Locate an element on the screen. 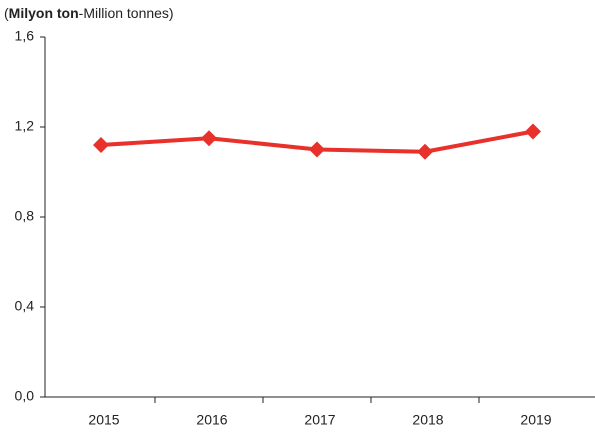  unit-label: (Milyon ton-Million tonnes) is located at coordinates (89, 13).